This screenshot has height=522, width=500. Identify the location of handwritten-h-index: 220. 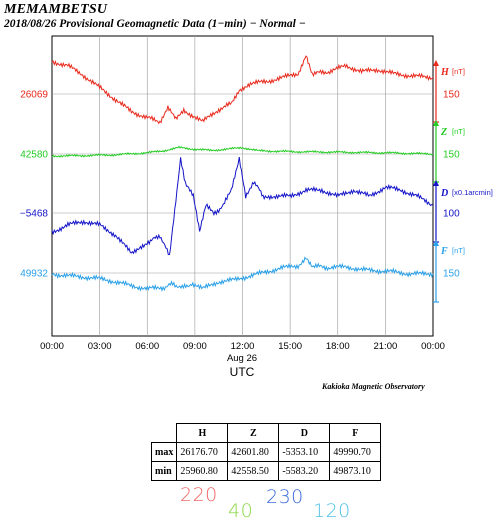
(199, 495).